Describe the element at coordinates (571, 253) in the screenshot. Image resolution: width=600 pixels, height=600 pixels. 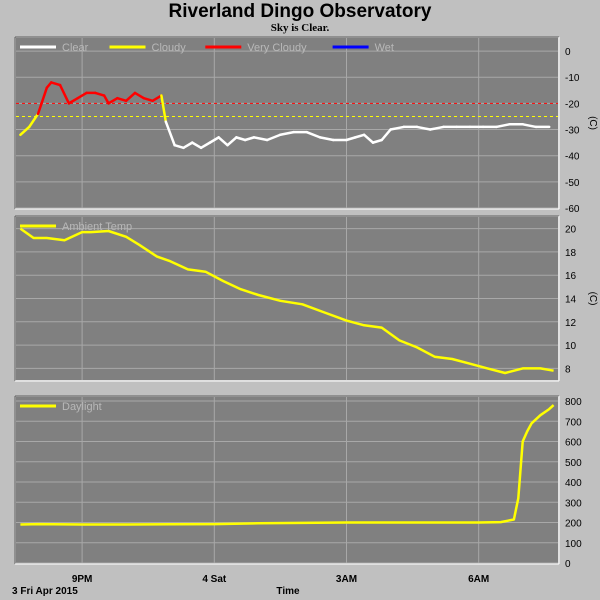
I see `y-tick-label: 18` at that location.